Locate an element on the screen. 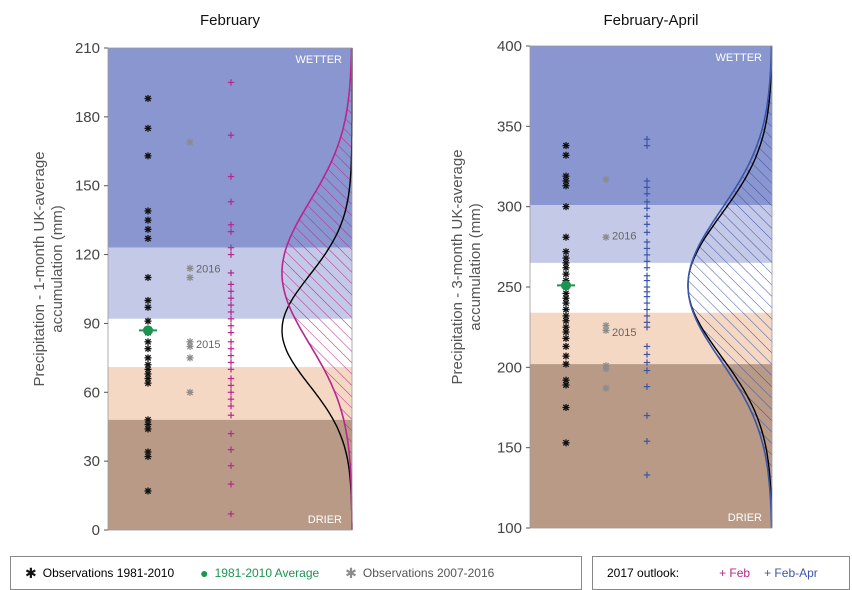  y-tick-label: 200 is located at coordinates (509, 367).